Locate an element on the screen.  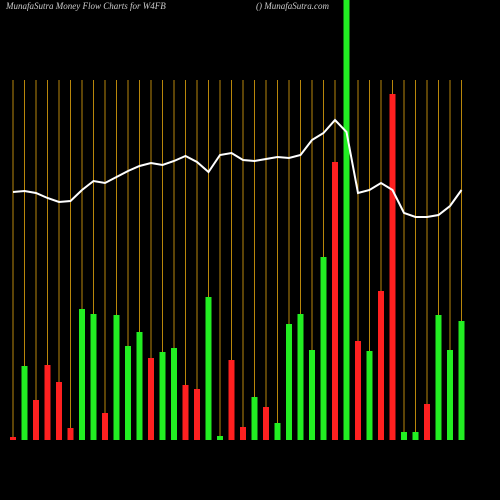
chart-subtitle: () MunafaSutra.com is located at coordinates (292, 6).